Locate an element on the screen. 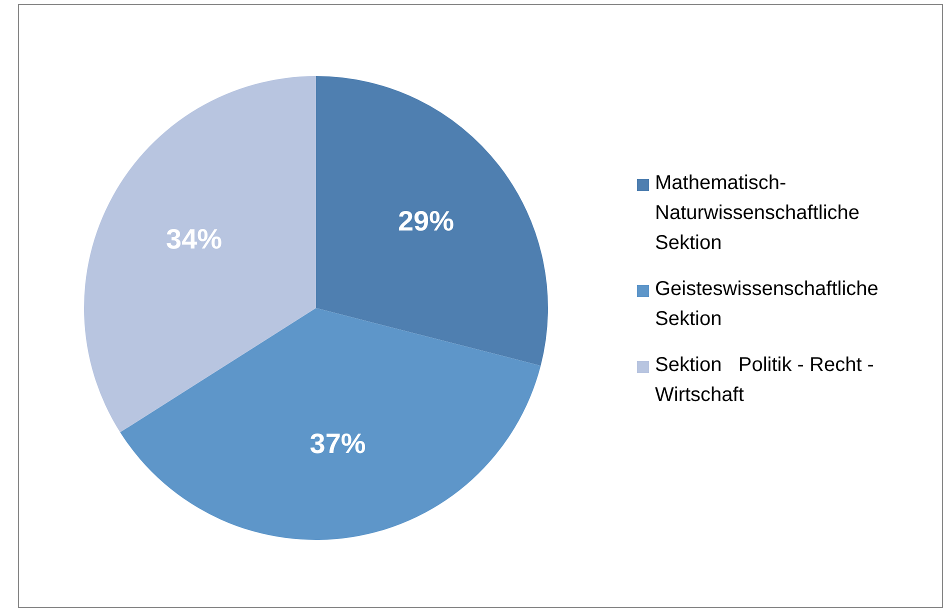 The image size is (945, 610). data-label: 29% is located at coordinates (426, 220).